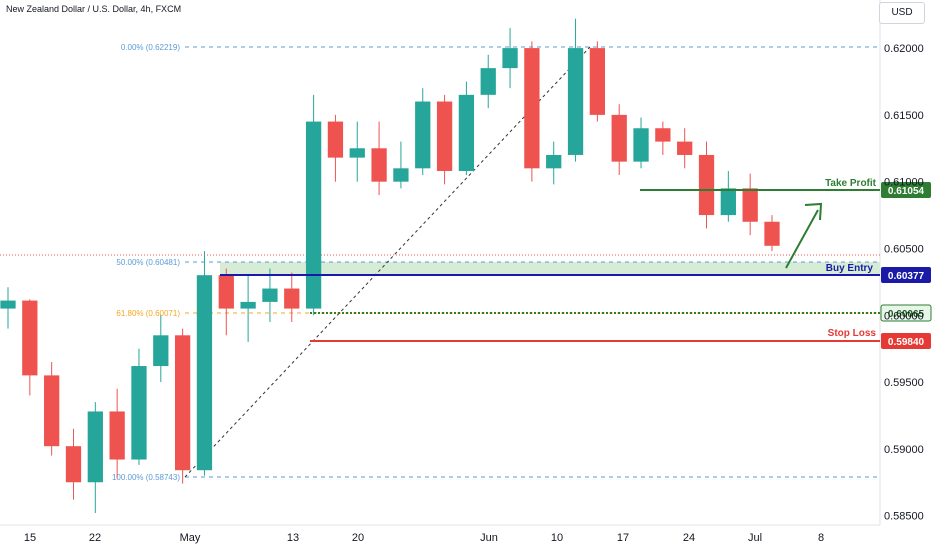 This screenshot has width=932, height=550. What do you see at coordinates (821, 538) in the screenshot?
I see `x-tick-label: 8` at bounding box center [821, 538].